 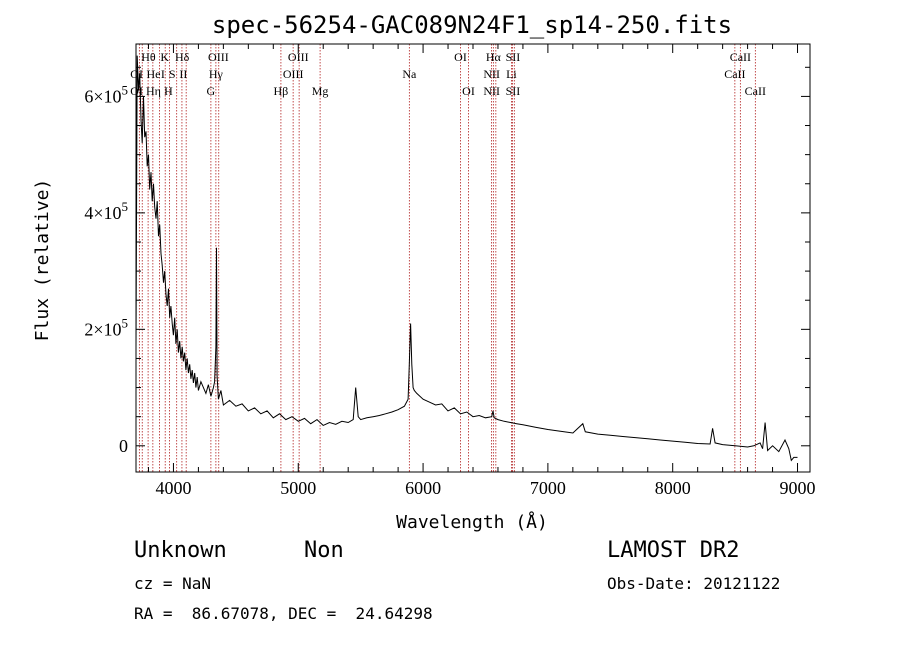 I want to click on line-label: Li, so click(x=511, y=74).